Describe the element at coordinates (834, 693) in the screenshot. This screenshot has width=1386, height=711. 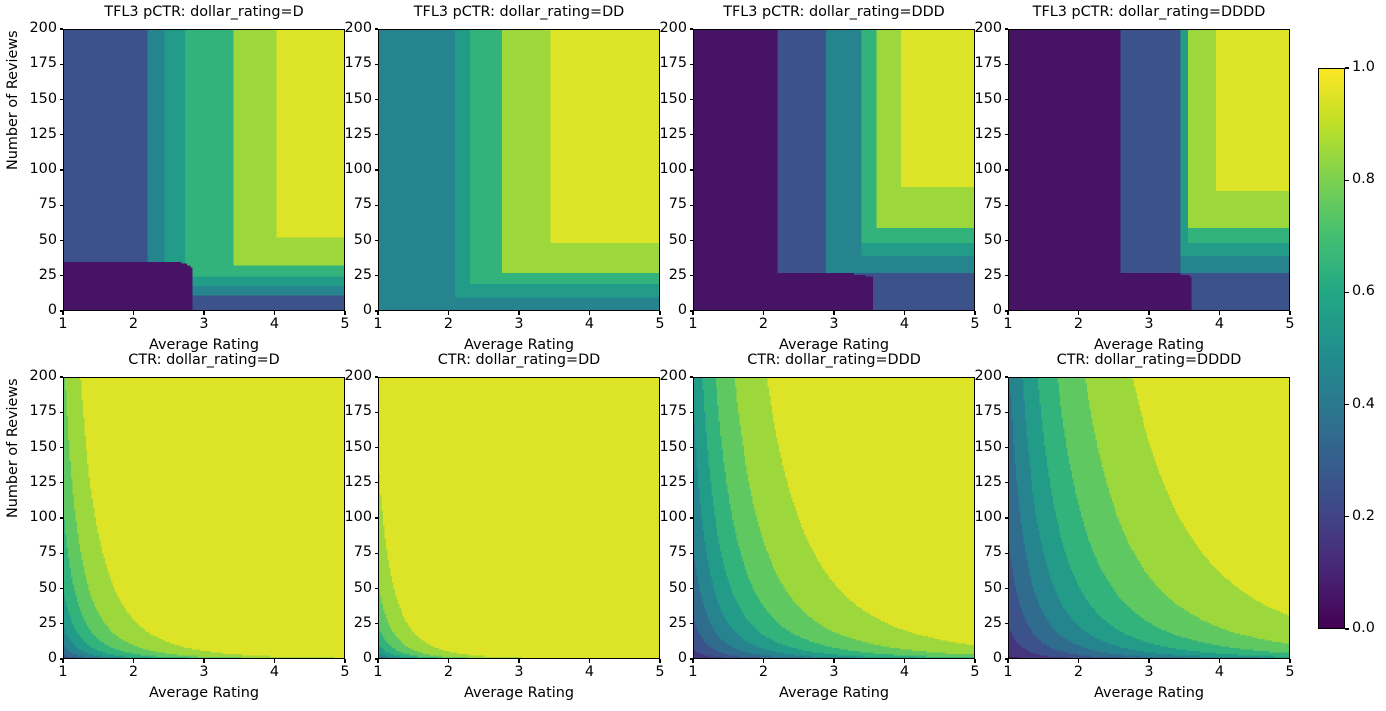
I see `x-axis-label-ctr-ddd: Average Rating` at that location.